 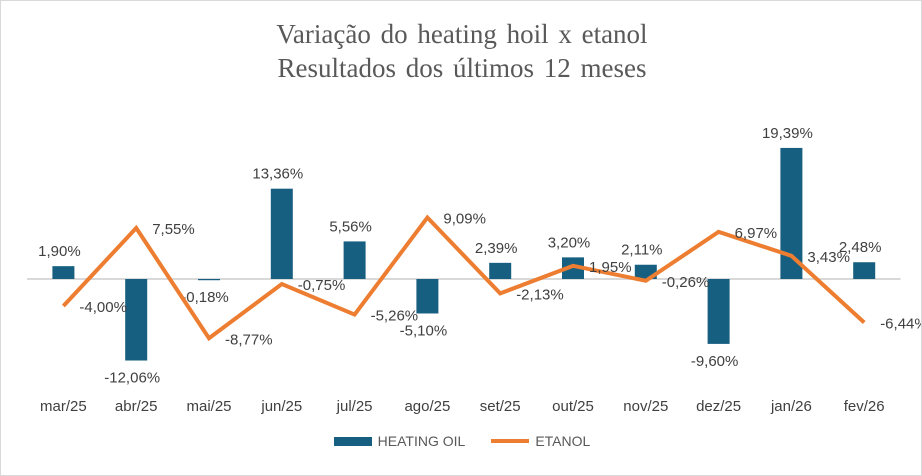 I want to click on x-tick-label: abr/25, so click(x=136, y=406).